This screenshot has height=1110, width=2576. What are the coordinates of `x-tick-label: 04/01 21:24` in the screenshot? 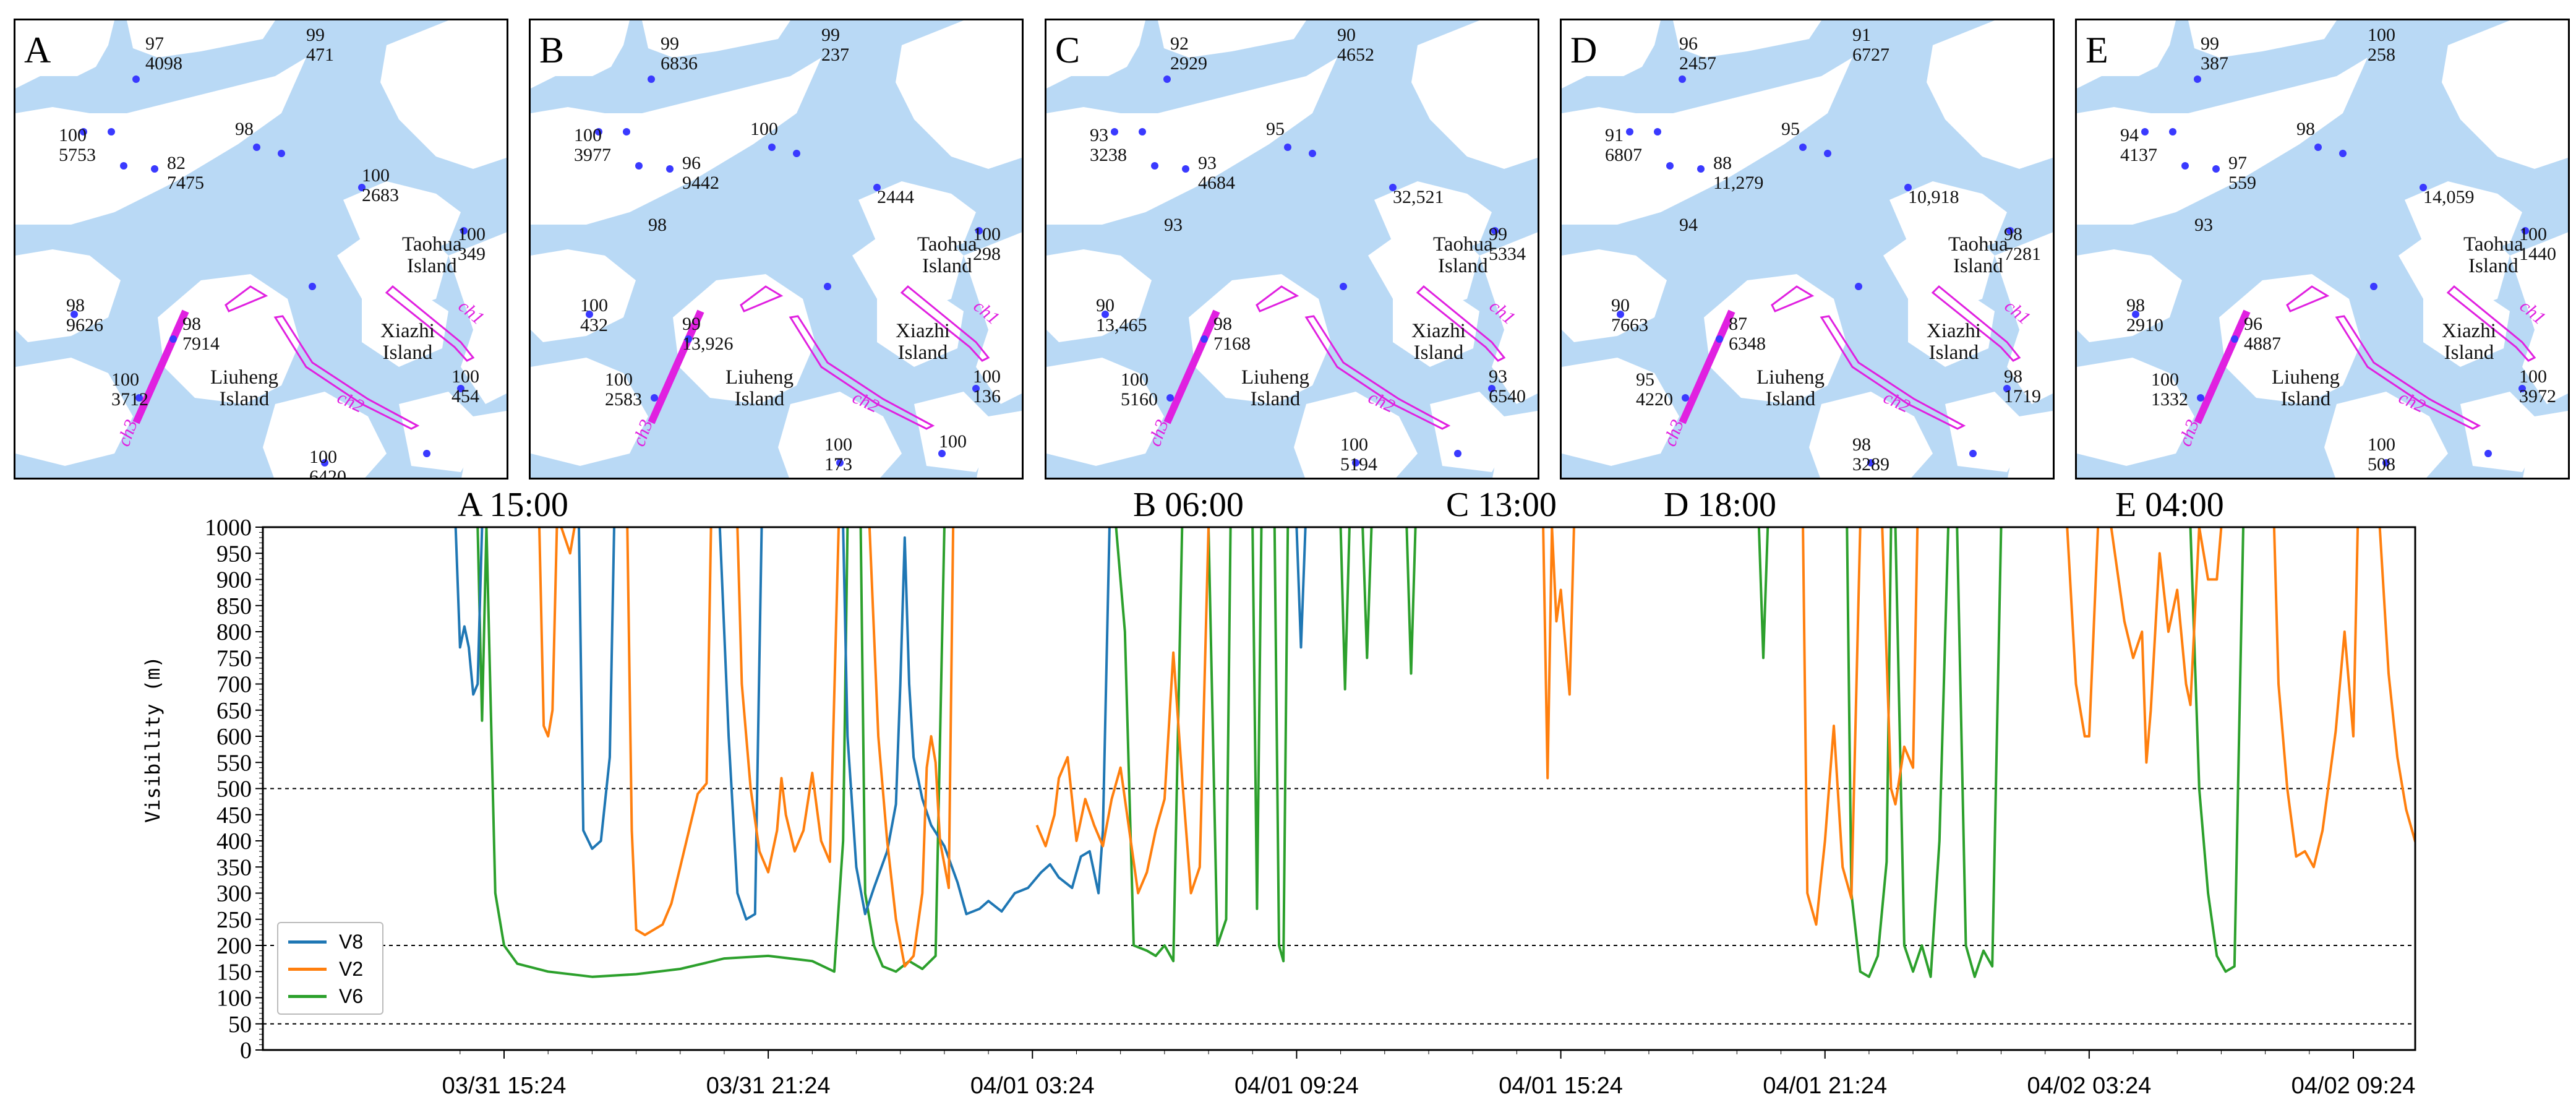 It's located at (1825, 1086).